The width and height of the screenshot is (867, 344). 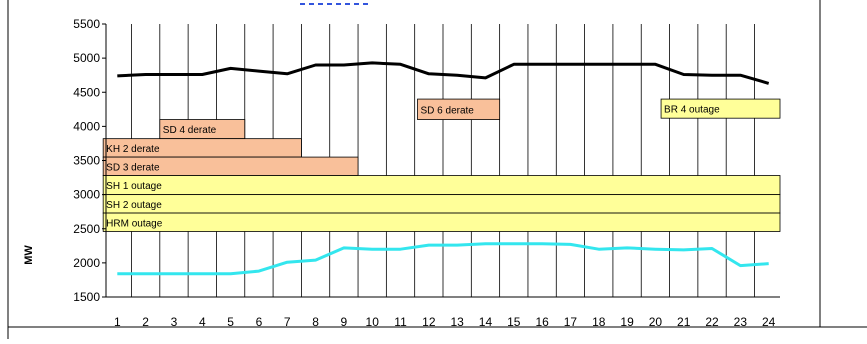 What do you see at coordinates (29, 255) in the screenshot?
I see `y-axis-label: MW` at bounding box center [29, 255].